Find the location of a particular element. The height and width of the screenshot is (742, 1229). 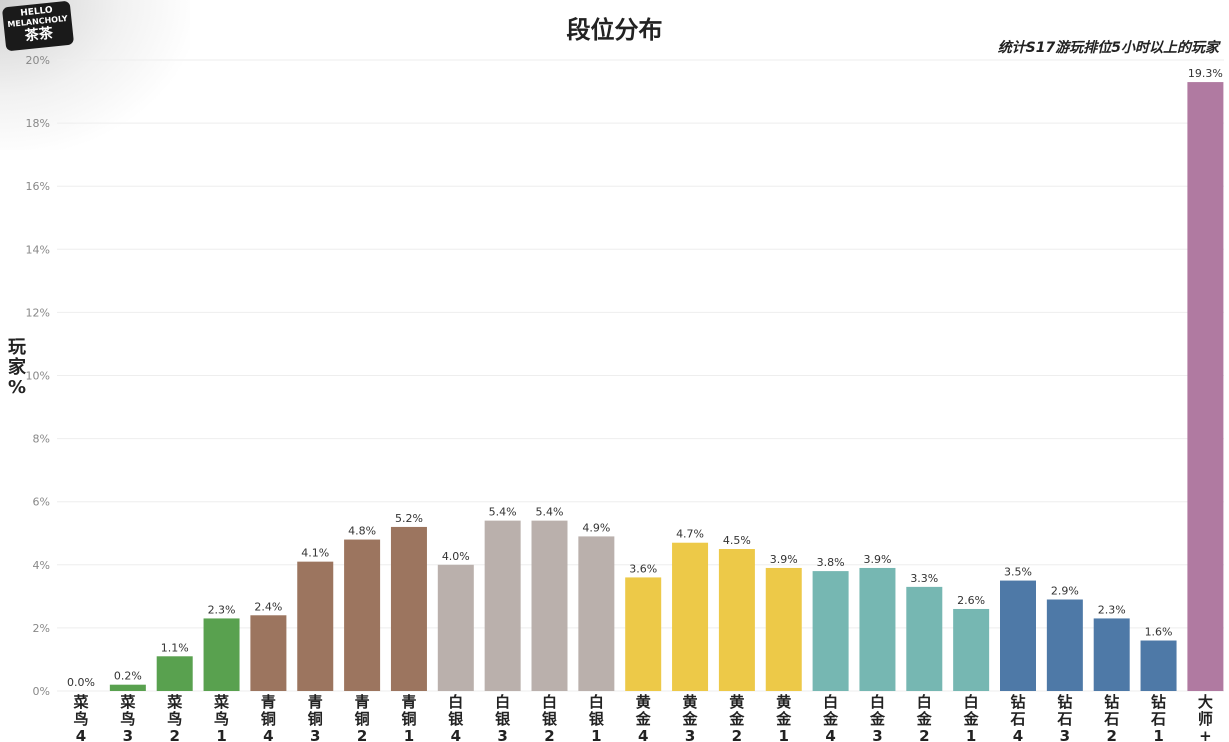

data-label: 19.3% is located at coordinates (1205, 73).